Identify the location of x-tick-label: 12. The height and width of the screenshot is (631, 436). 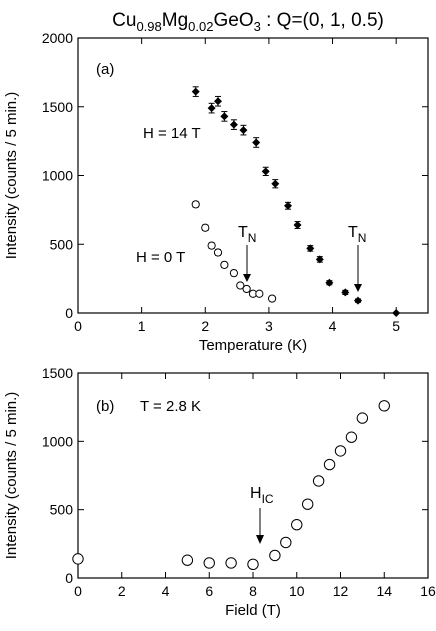
(341, 591).